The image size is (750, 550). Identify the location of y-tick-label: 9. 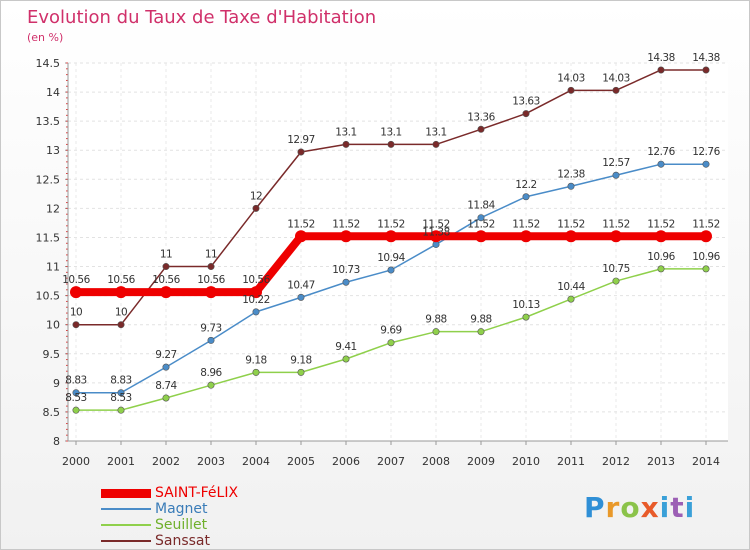
(56, 383).